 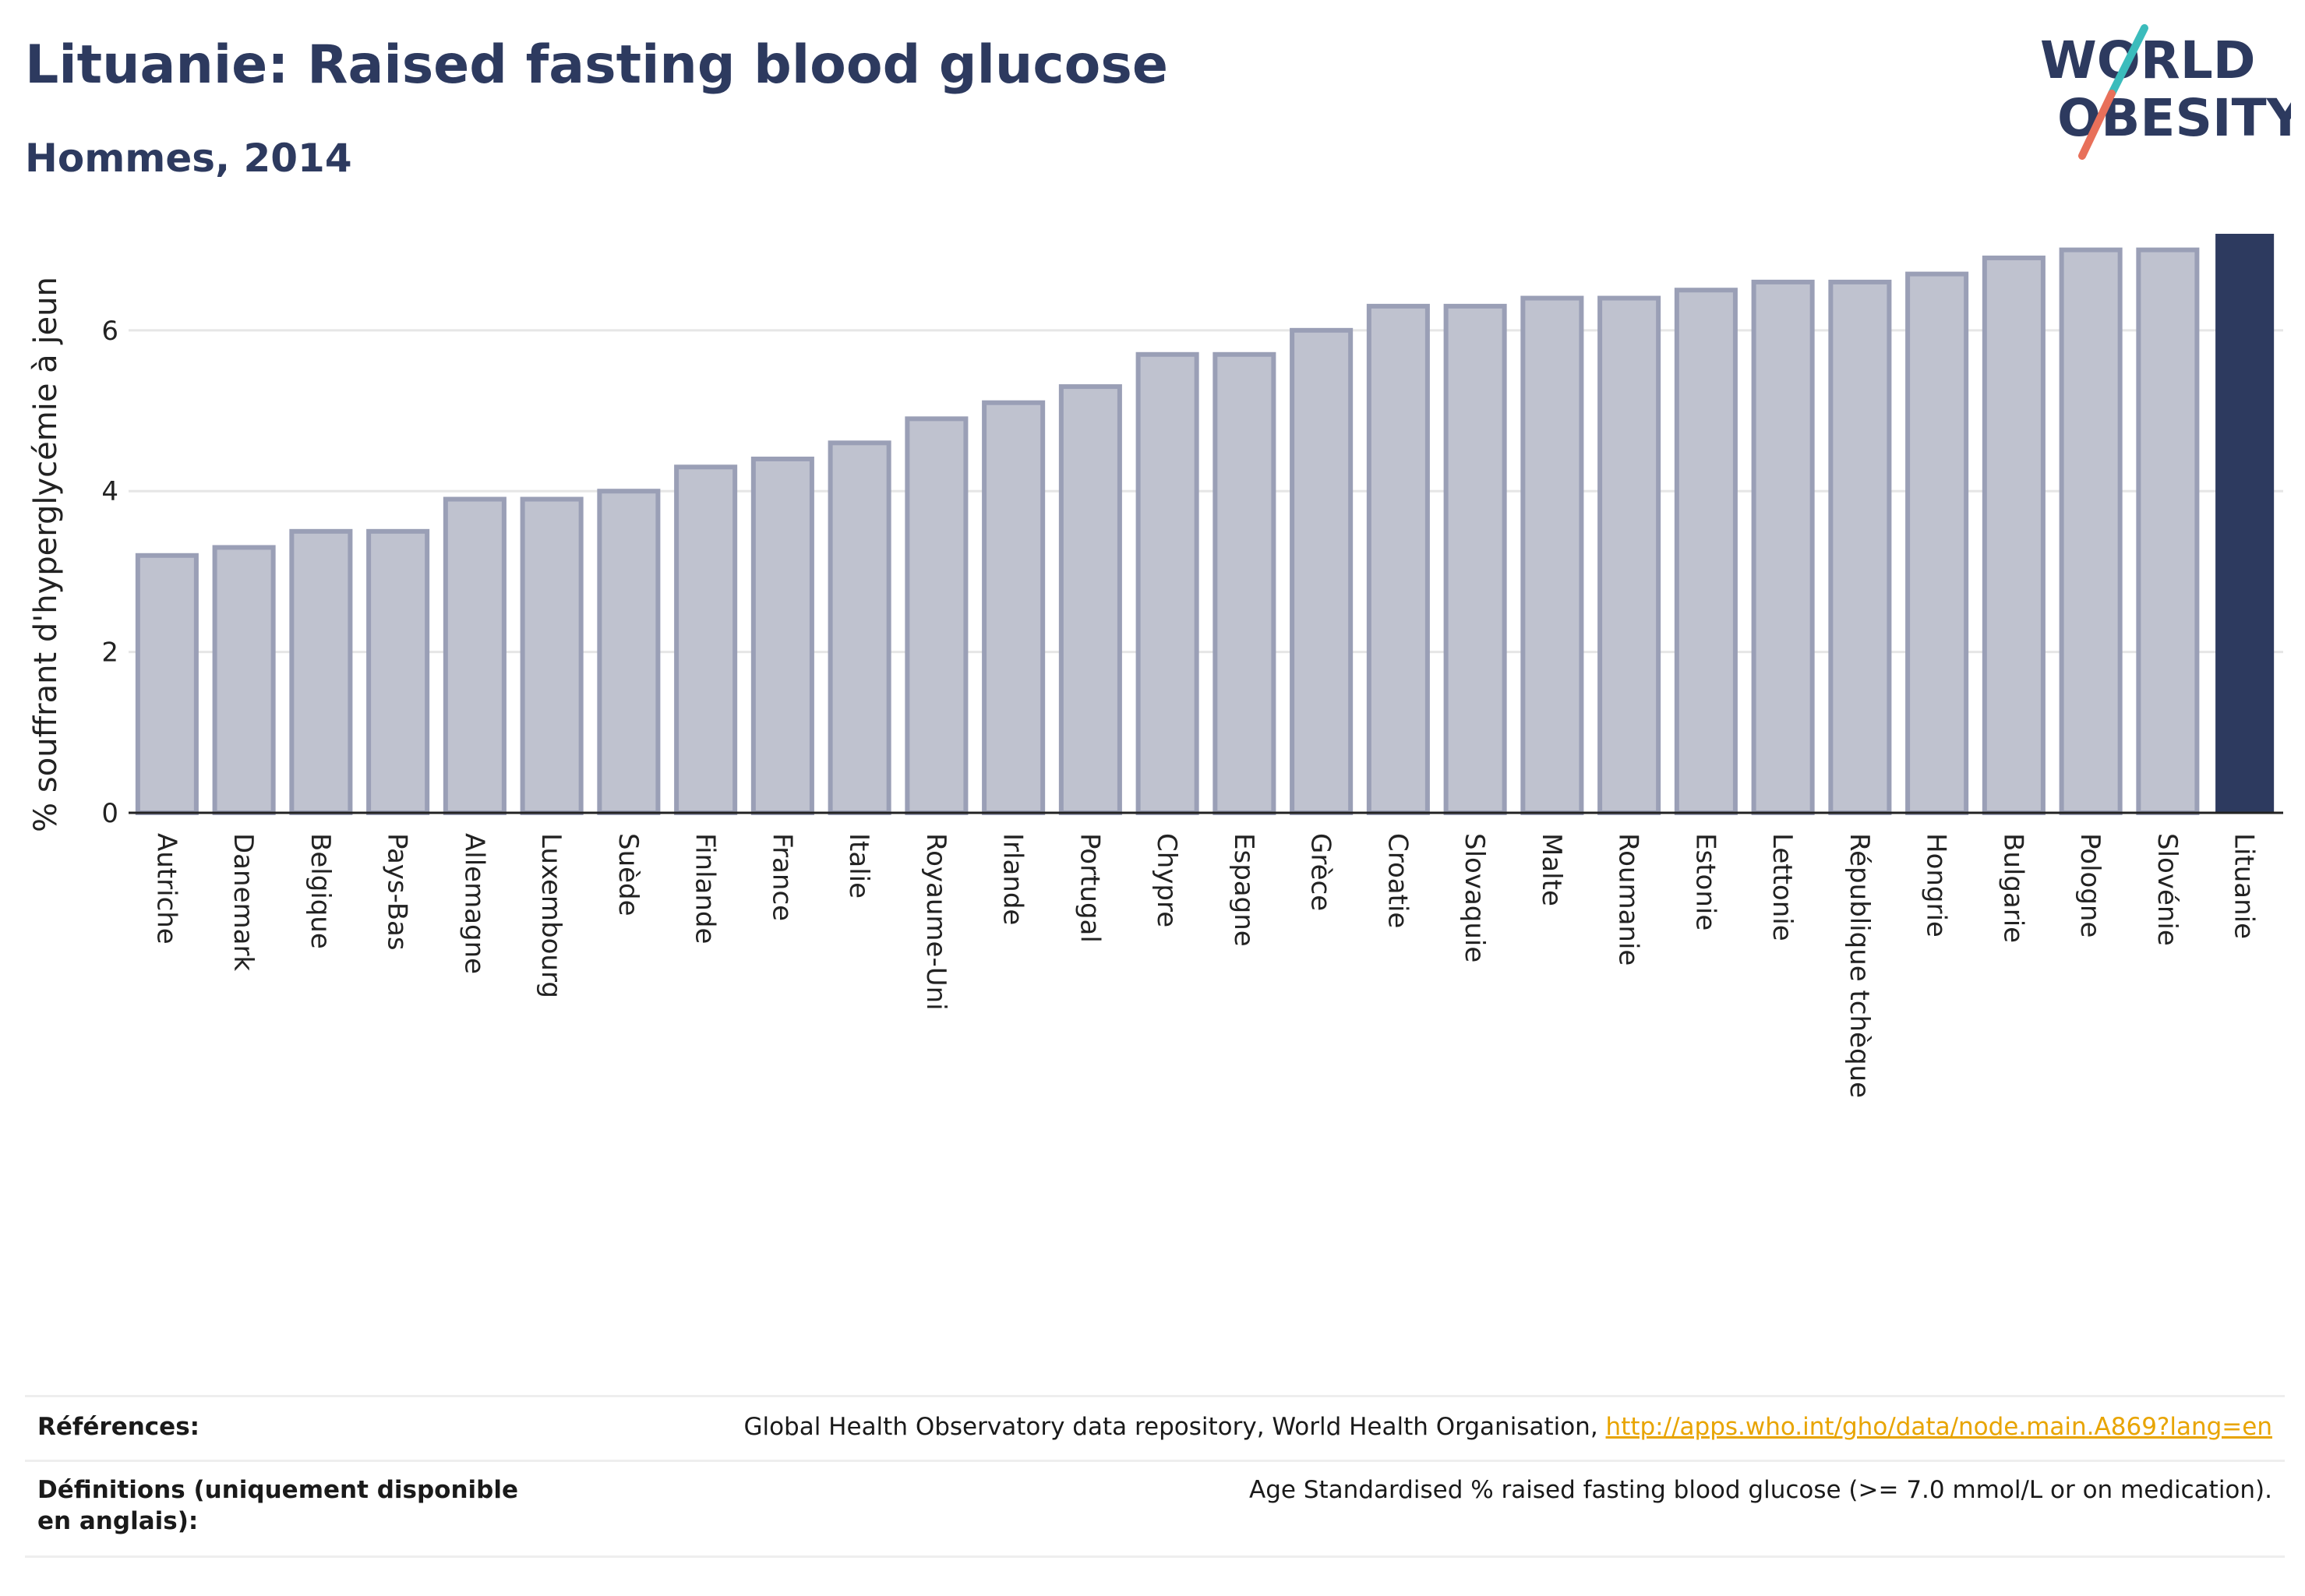 What do you see at coordinates (2167, 889) in the screenshot?
I see `x-tick-label: Slovénie` at bounding box center [2167, 889].